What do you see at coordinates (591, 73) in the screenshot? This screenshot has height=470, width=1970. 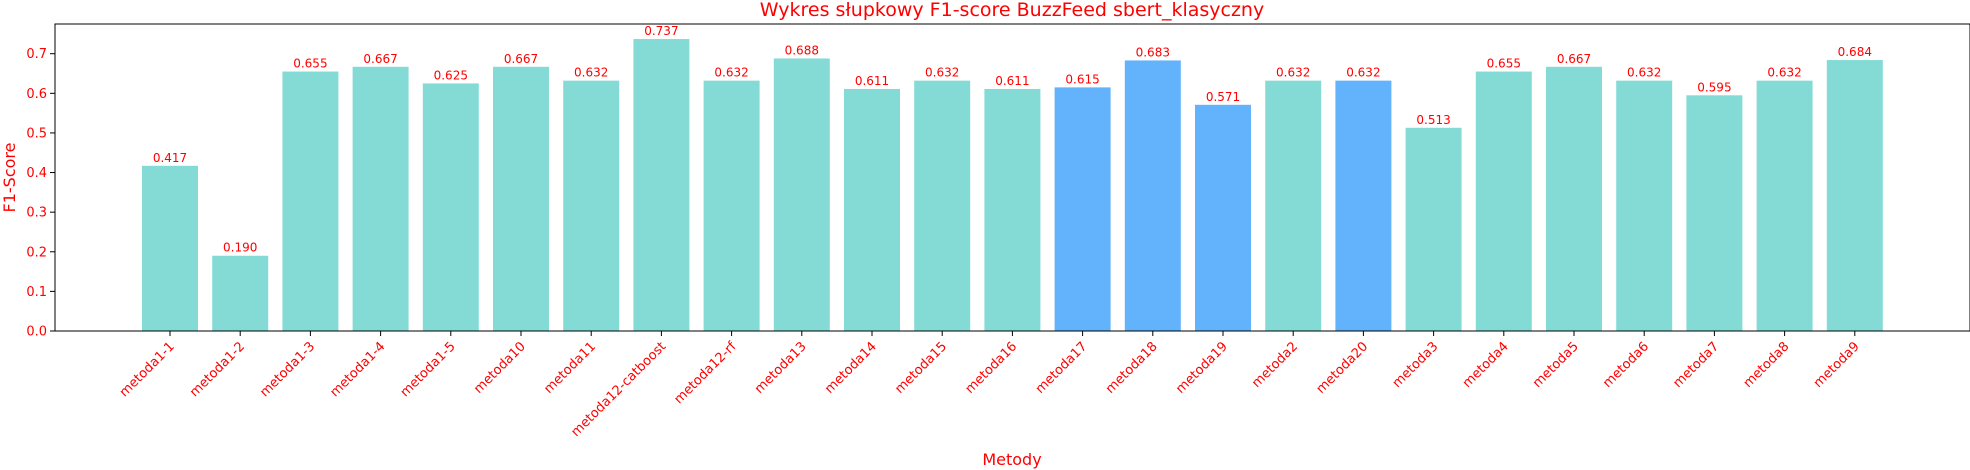 I see `data-label-metoda11: 0.632` at bounding box center [591, 73].